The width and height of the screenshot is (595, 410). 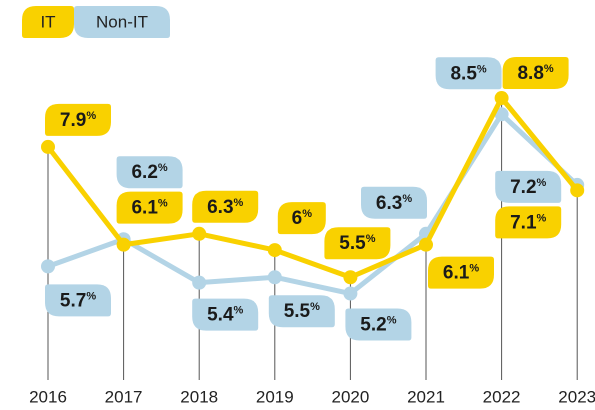 I want to click on value-label: 7.1%, so click(x=528, y=222).